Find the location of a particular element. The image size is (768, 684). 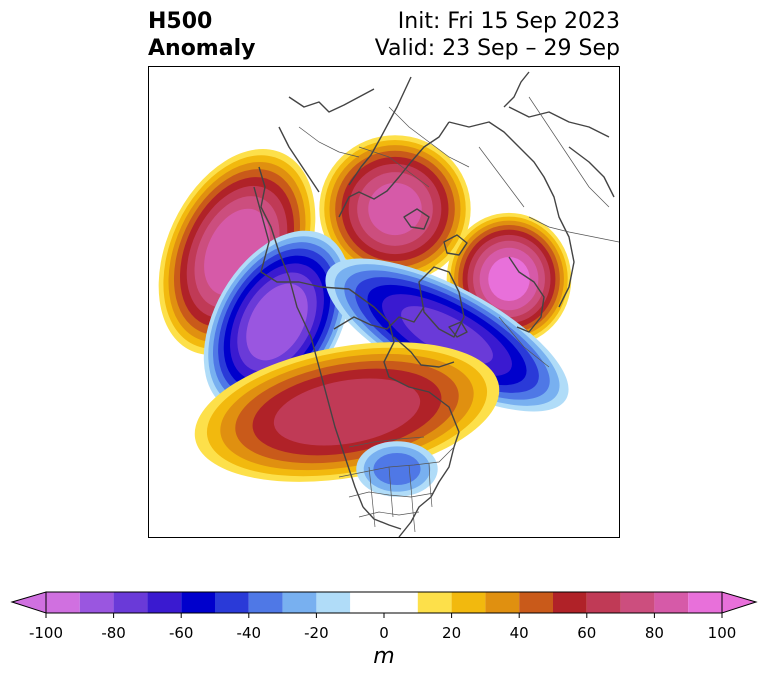

arctic-trough-anomaly is located at coordinates (447, 335).